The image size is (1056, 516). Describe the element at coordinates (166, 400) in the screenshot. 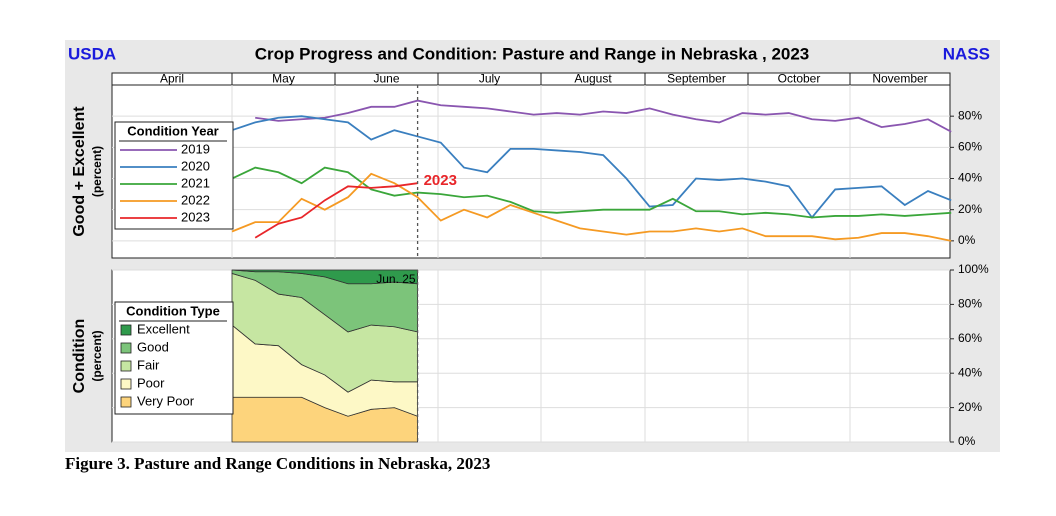

I see `legend-label: Very Poor` at that location.